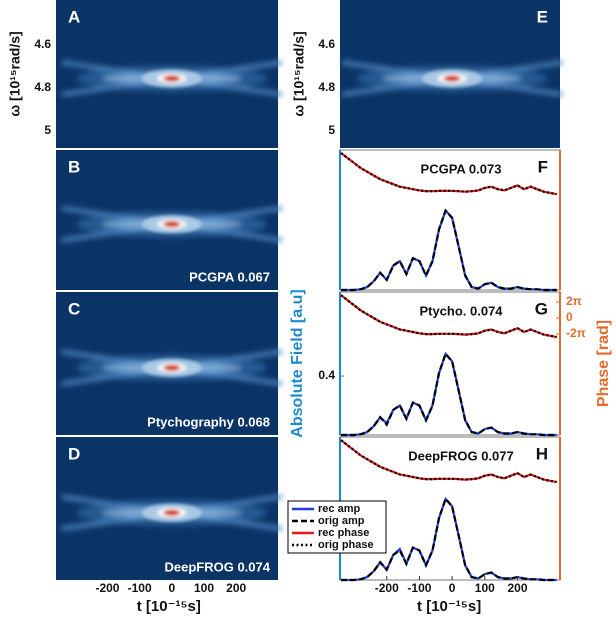 The height and width of the screenshot is (626, 616). What do you see at coordinates (346, 545) in the screenshot?
I see `legend-label: orig phase` at bounding box center [346, 545].